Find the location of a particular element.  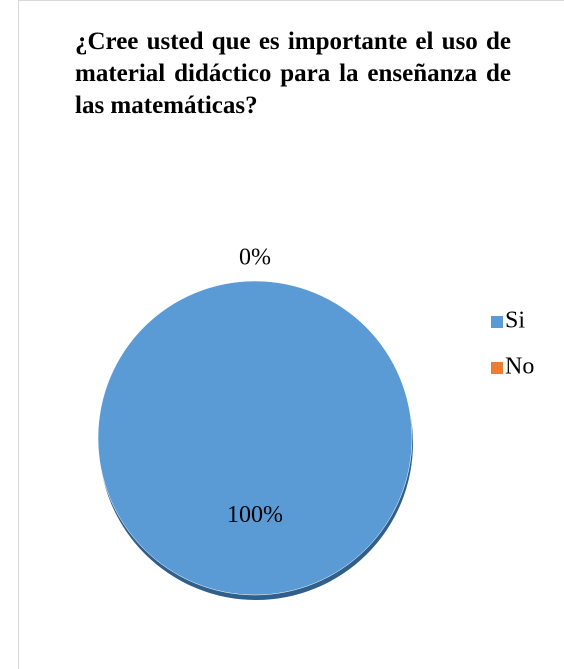

data-label: 0% is located at coordinates (255, 258).